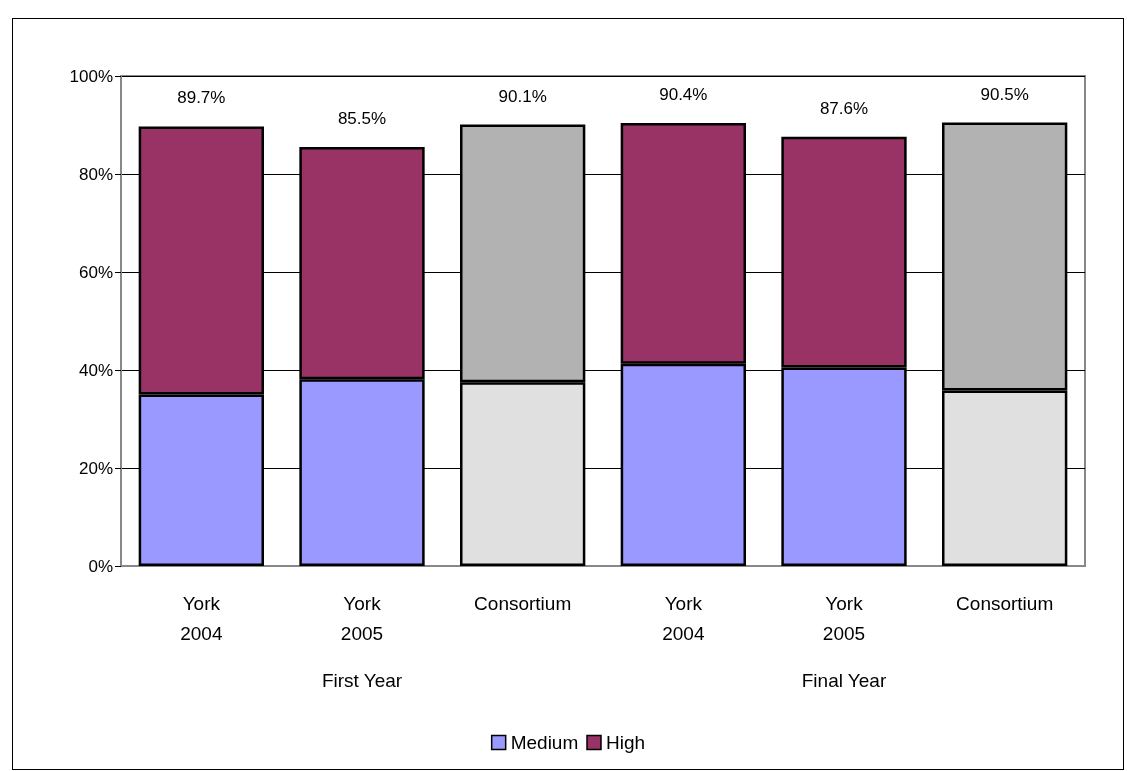  Describe the element at coordinates (1004, 94) in the screenshot. I see `total-label: 90.5%` at that location.